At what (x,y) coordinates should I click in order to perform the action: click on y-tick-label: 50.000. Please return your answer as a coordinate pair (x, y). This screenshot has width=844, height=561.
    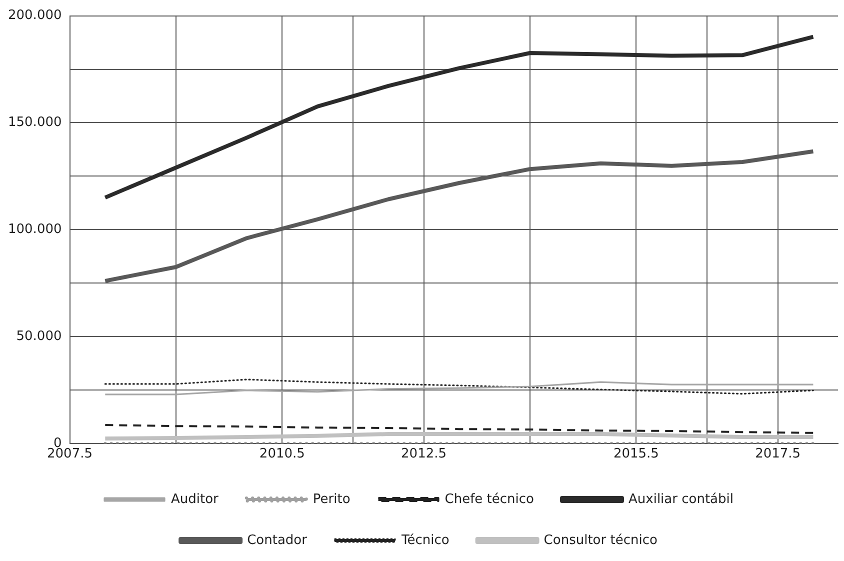
    Looking at the image, I should click on (39, 336).